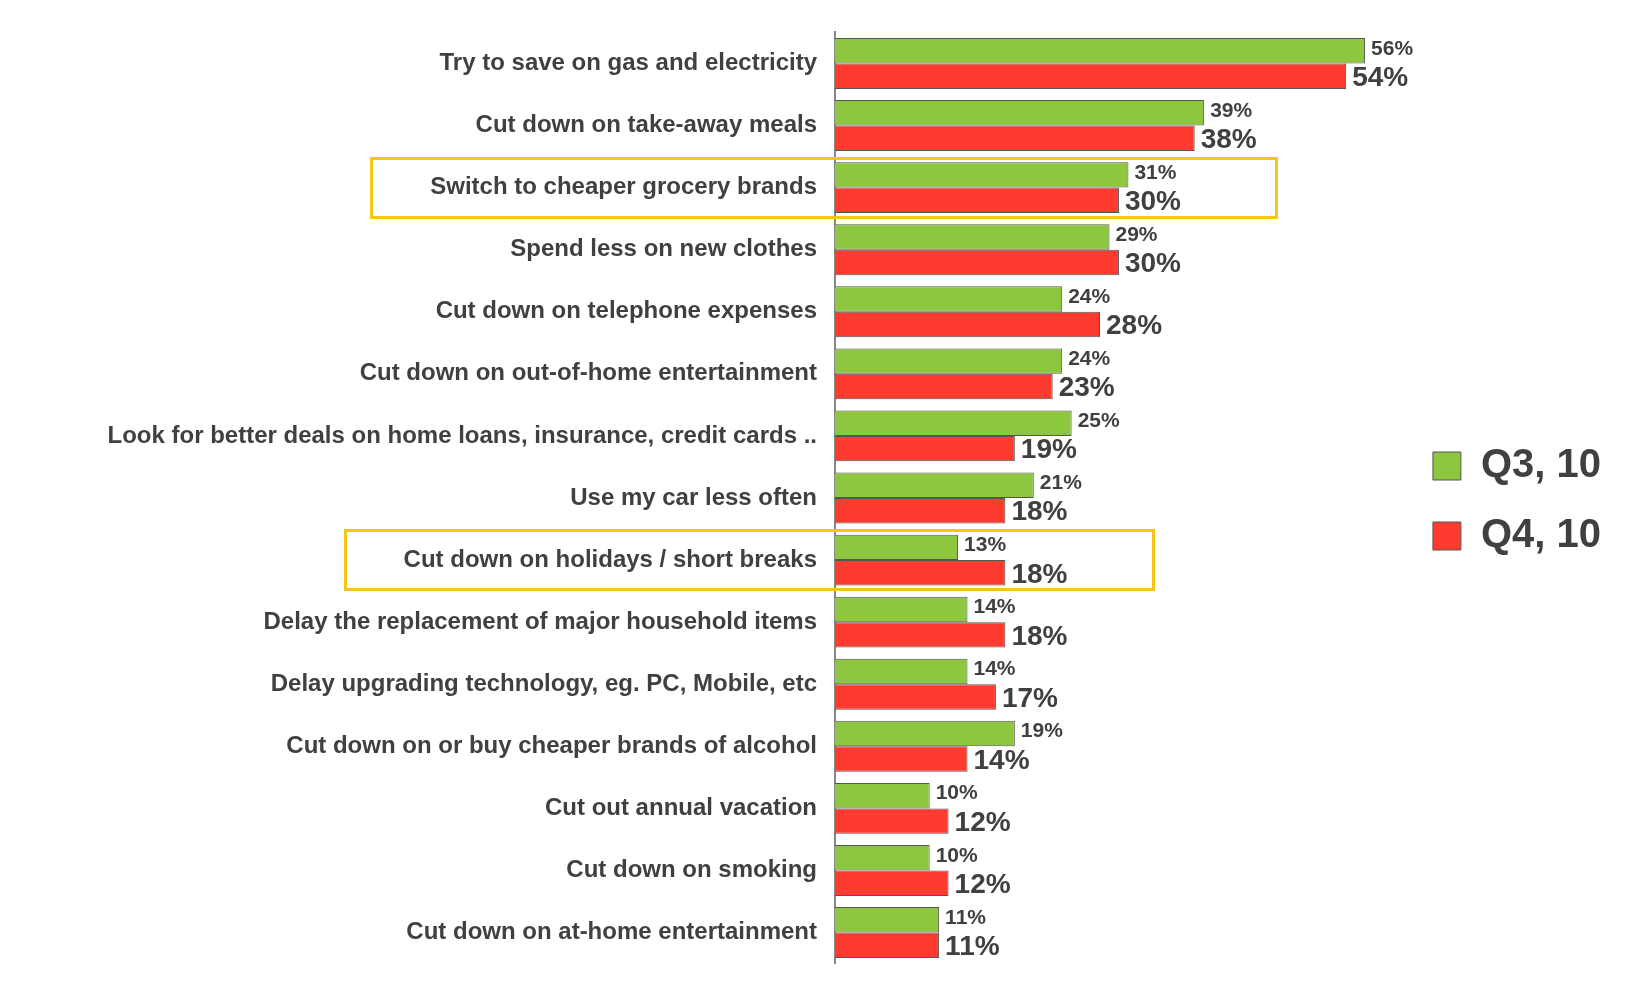  I want to click on y-tick-label: Look for better deals on home loans, insurance, credit cards .., so click(462, 434).